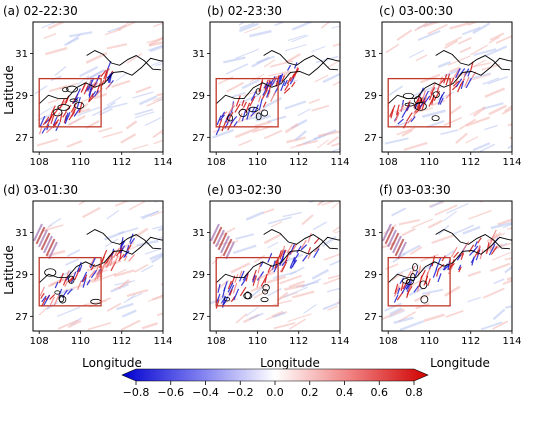  Describe the element at coordinates (170, 392) in the screenshot. I see `colorbar-tick-label: −0.6` at that location.